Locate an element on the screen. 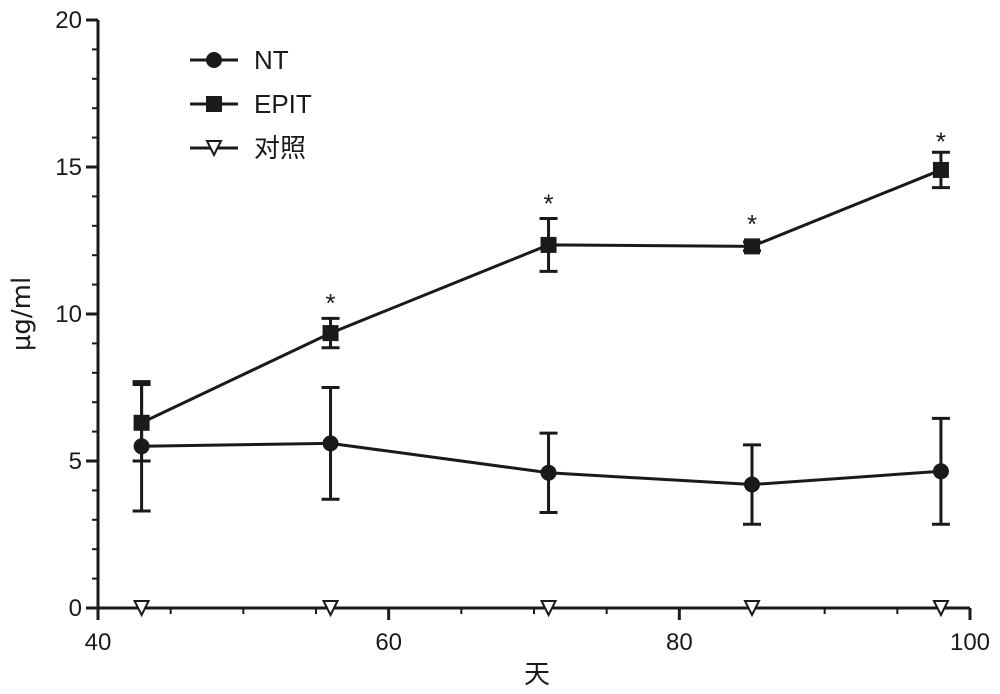 The height and width of the screenshot is (694, 1000). y-tick-label: 10 is located at coordinates (68, 314).